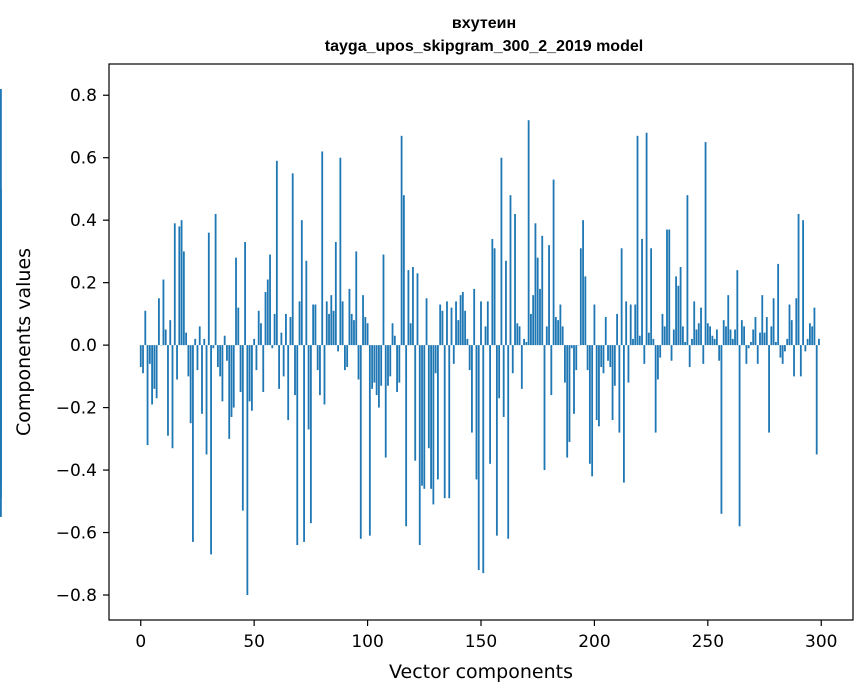  Describe the element at coordinates (708, 642) in the screenshot. I see `x-tick-label: 250` at that location.